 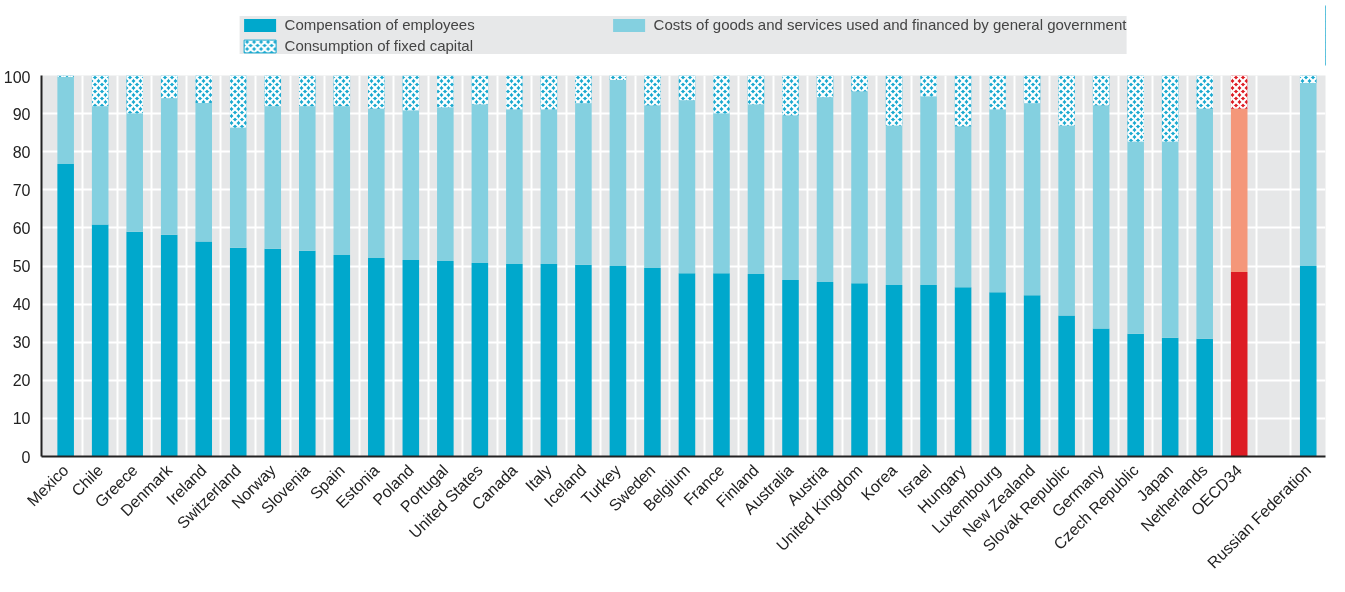 I want to click on y-tick-label: 70, so click(x=21, y=190).